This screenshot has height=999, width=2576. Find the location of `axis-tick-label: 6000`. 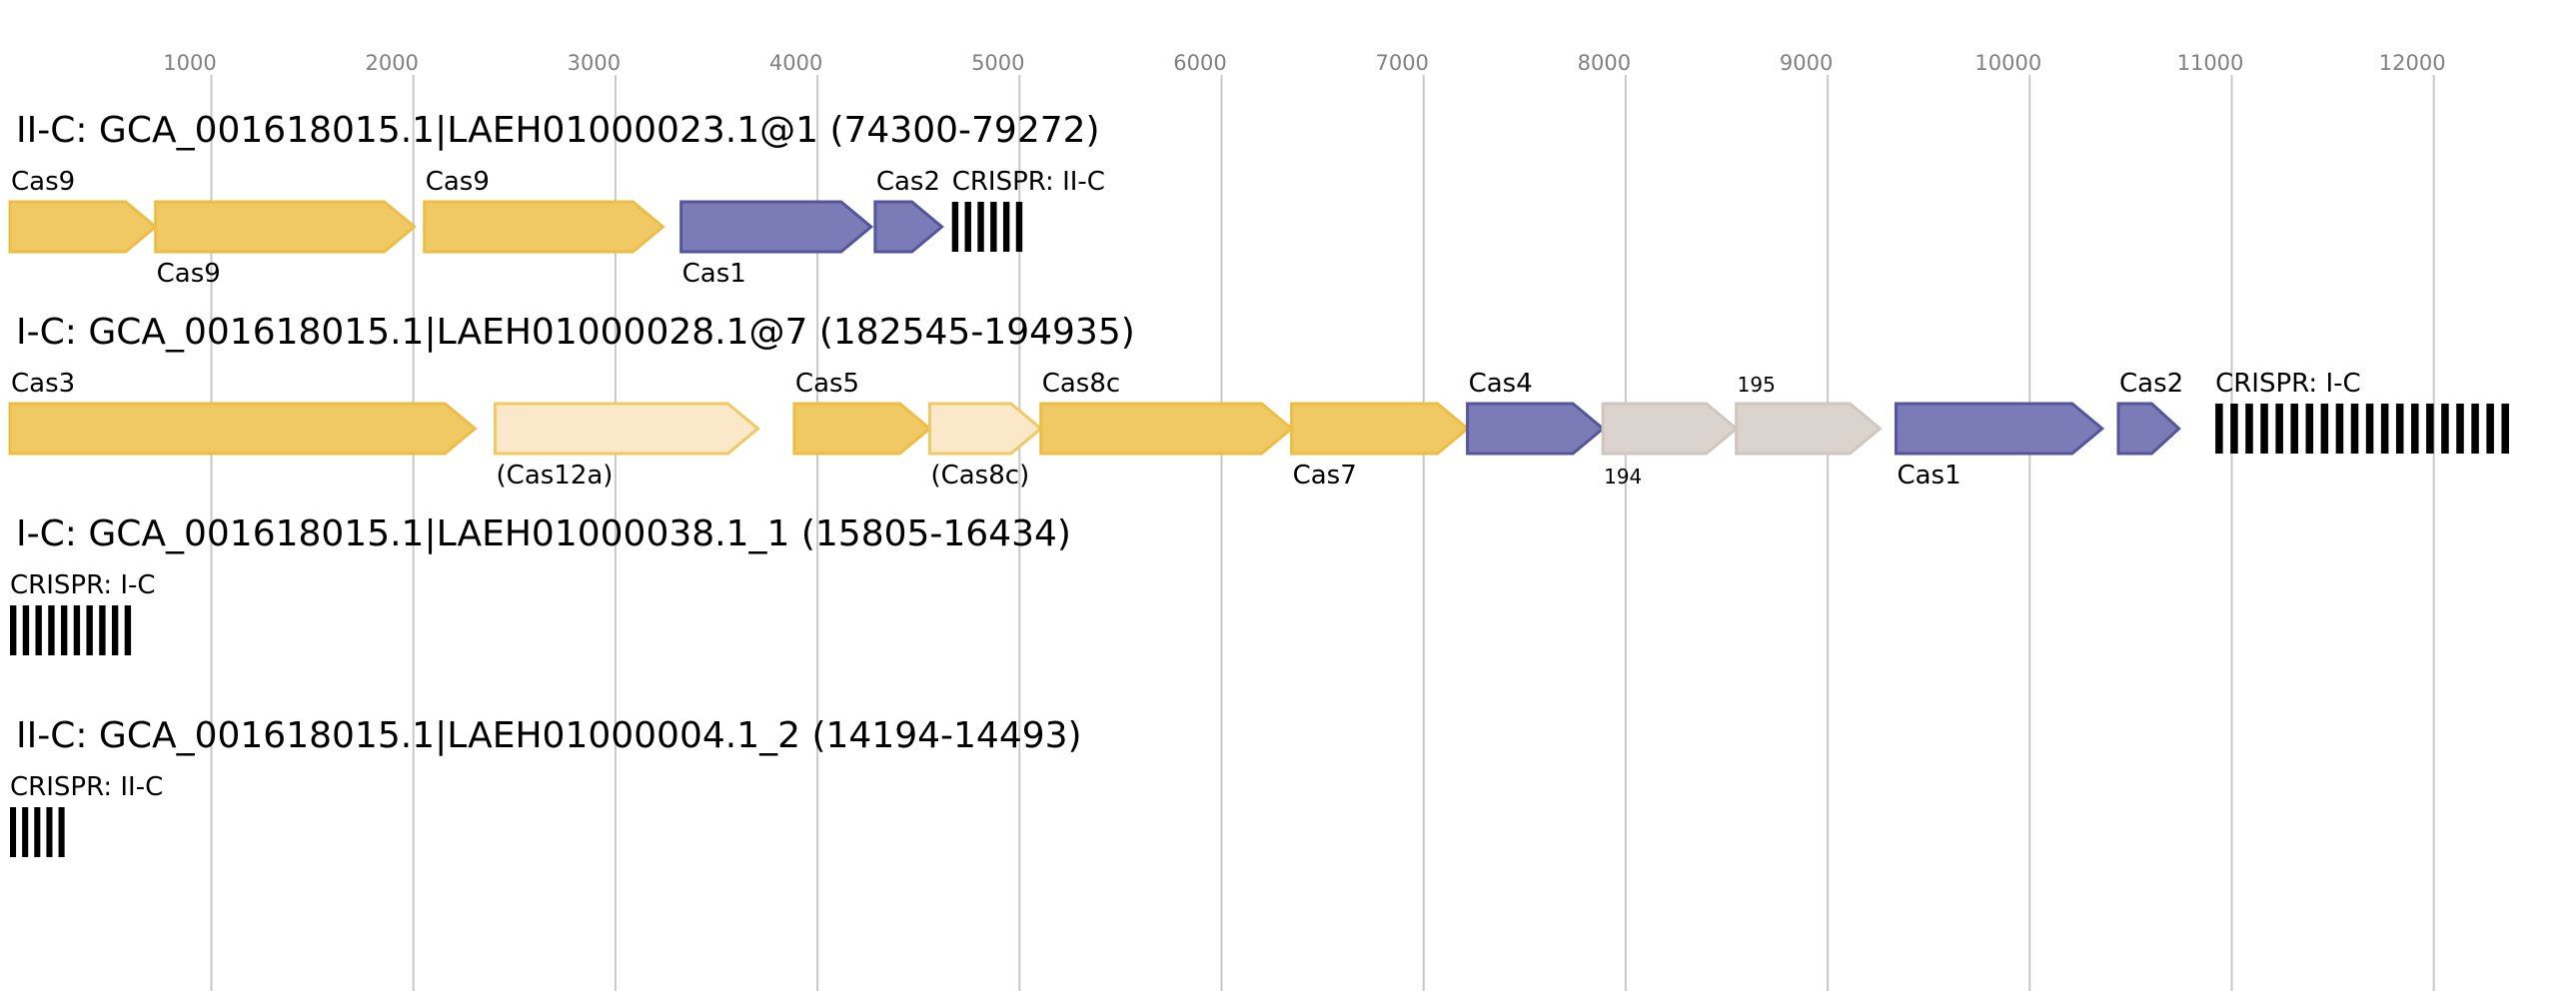

axis-tick-label: 6000 is located at coordinates (1199, 63).